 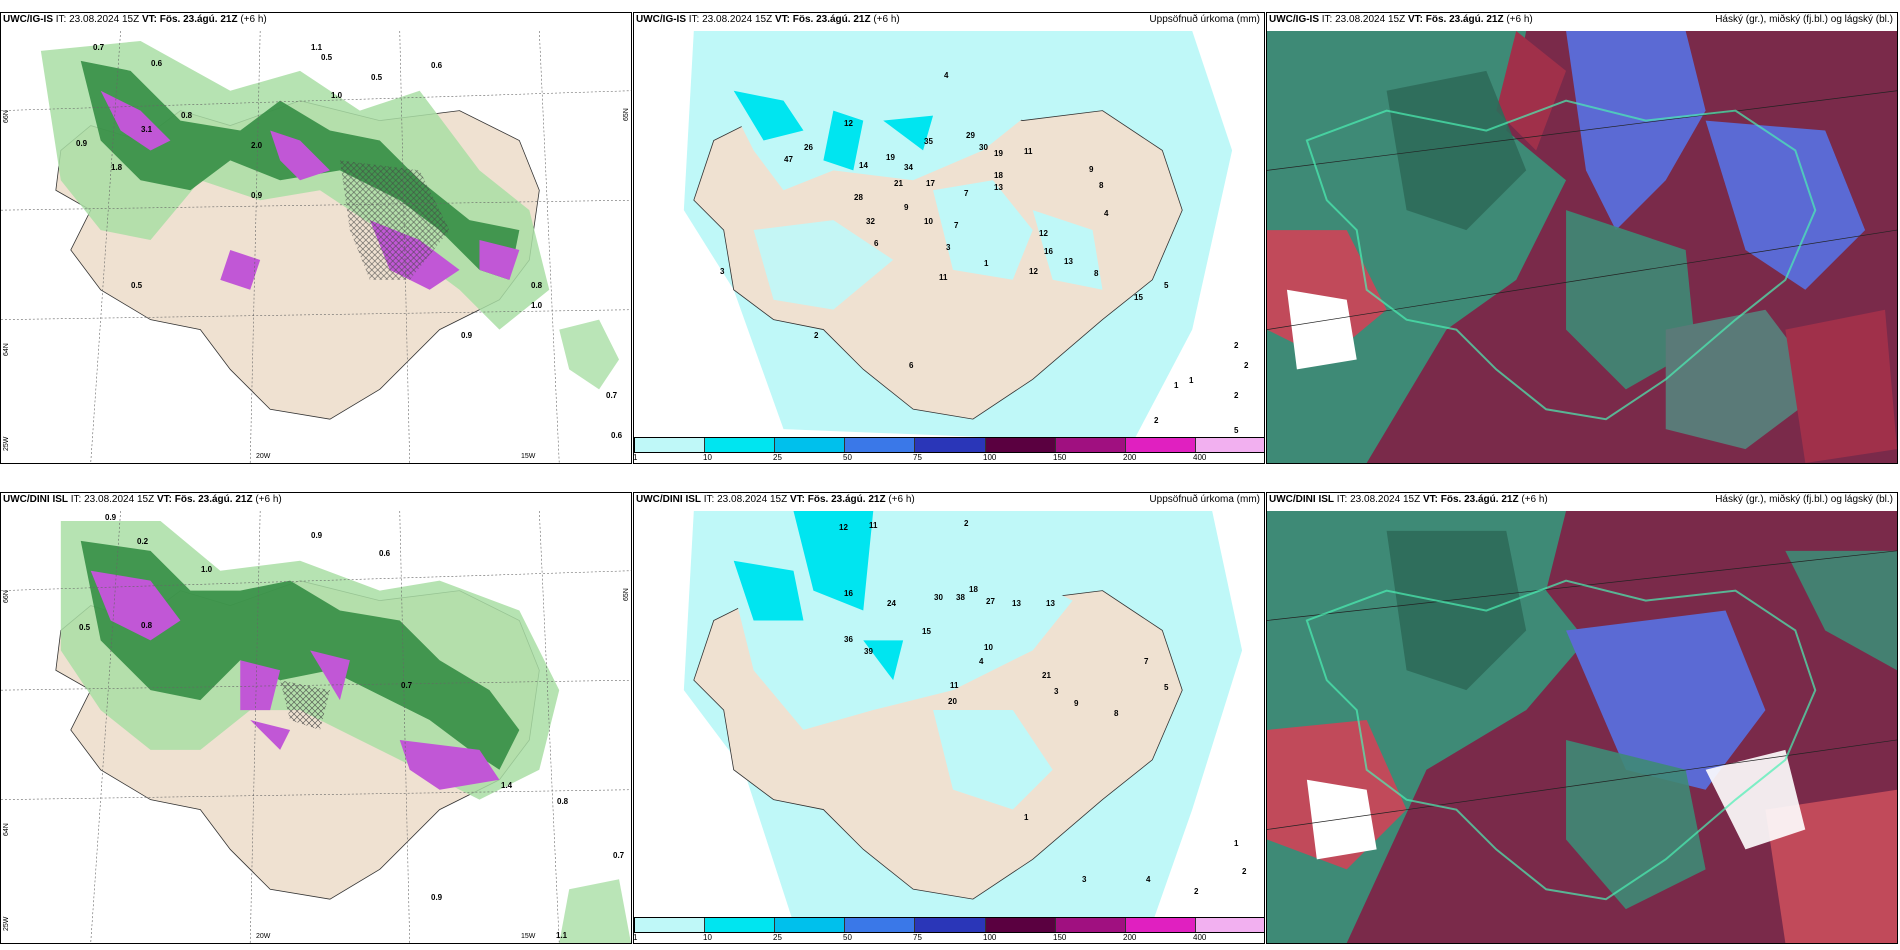 What do you see at coordinates (1060, 937) in the screenshot?
I see `tick-label: 150` at bounding box center [1060, 937].